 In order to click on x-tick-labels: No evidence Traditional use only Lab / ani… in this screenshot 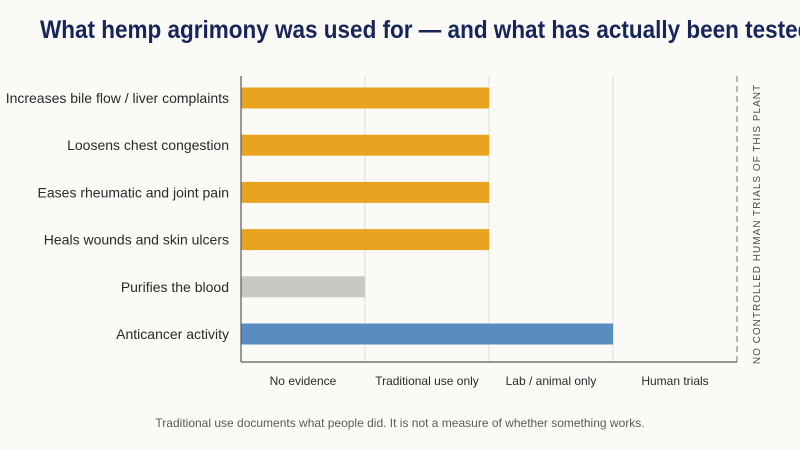, I will do `click(489, 381)`.